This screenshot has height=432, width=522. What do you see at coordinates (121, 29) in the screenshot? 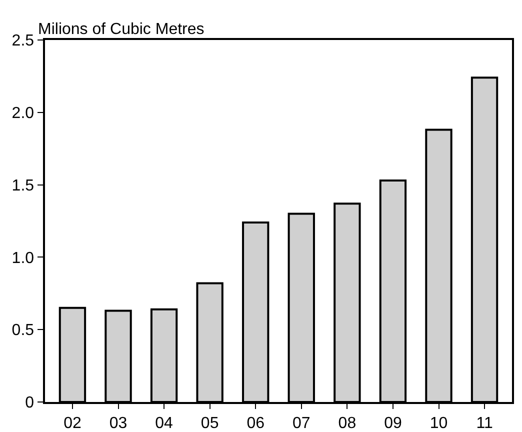
I see `y-axis-title: Milions of Cubic Metres` at bounding box center [121, 29].